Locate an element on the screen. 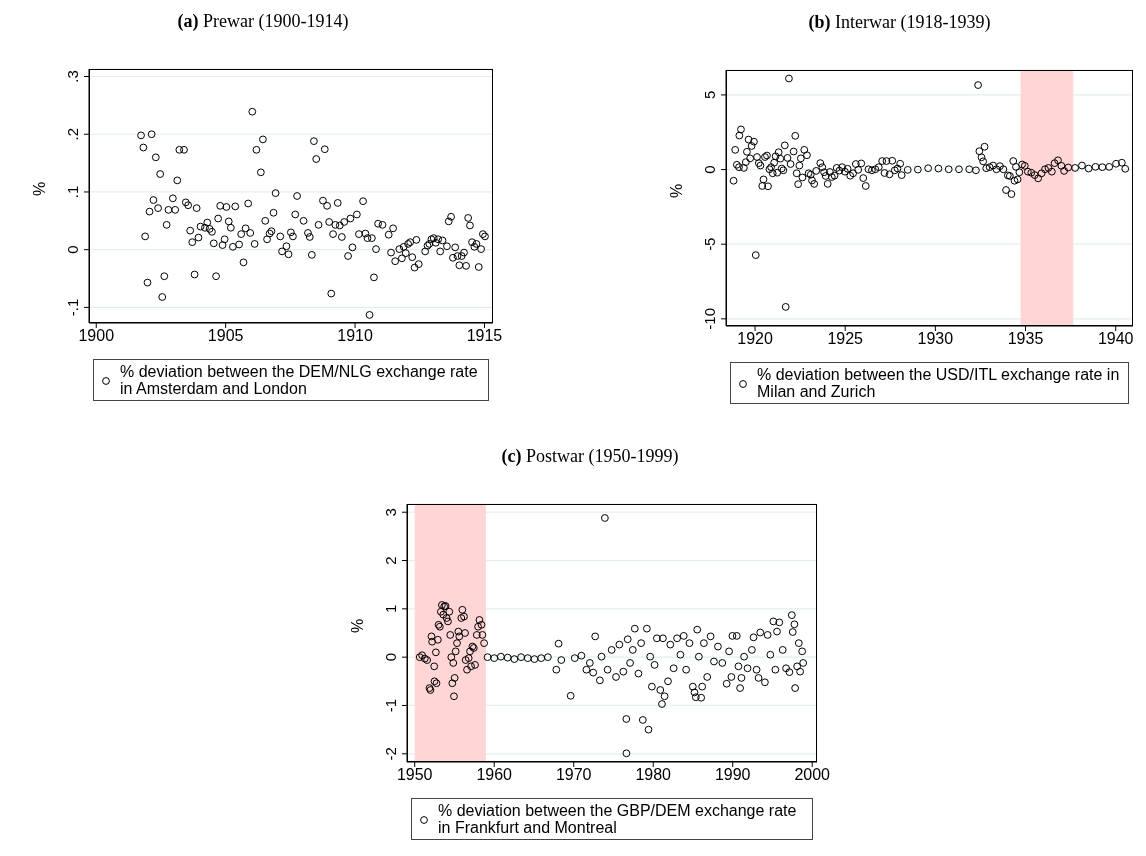  x-tick-label: 1905 is located at coordinates (225, 336).